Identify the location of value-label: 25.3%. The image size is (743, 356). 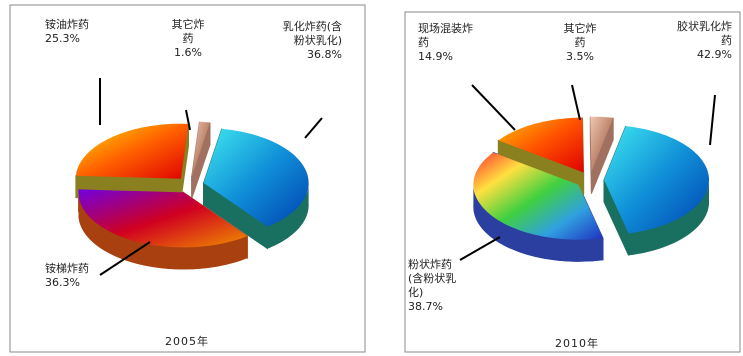
(62, 38).